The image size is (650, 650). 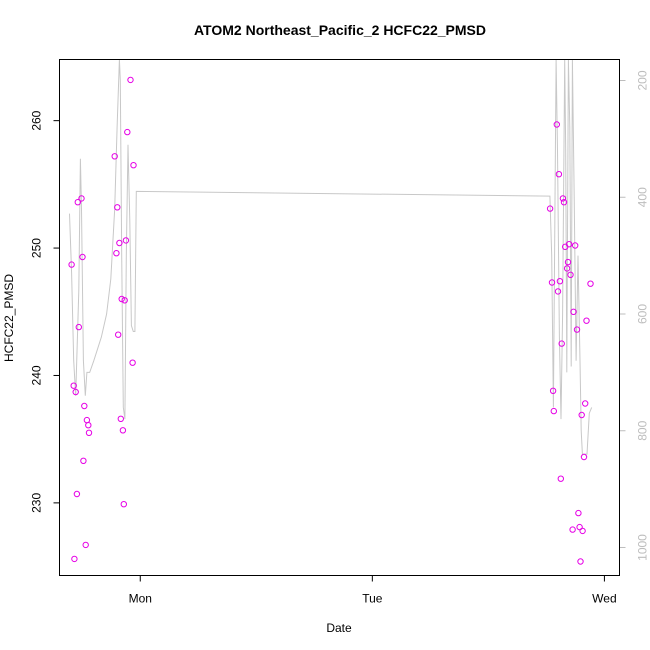 What do you see at coordinates (643, 314) in the screenshot?
I see `right-axis-tick-label: 600` at bounding box center [643, 314].